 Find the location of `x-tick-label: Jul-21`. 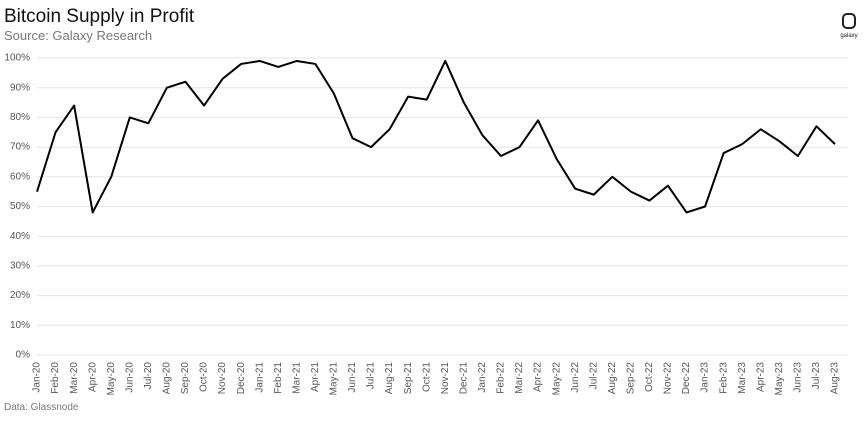

x-tick-label: Jul-21 is located at coordinates (371, 376).